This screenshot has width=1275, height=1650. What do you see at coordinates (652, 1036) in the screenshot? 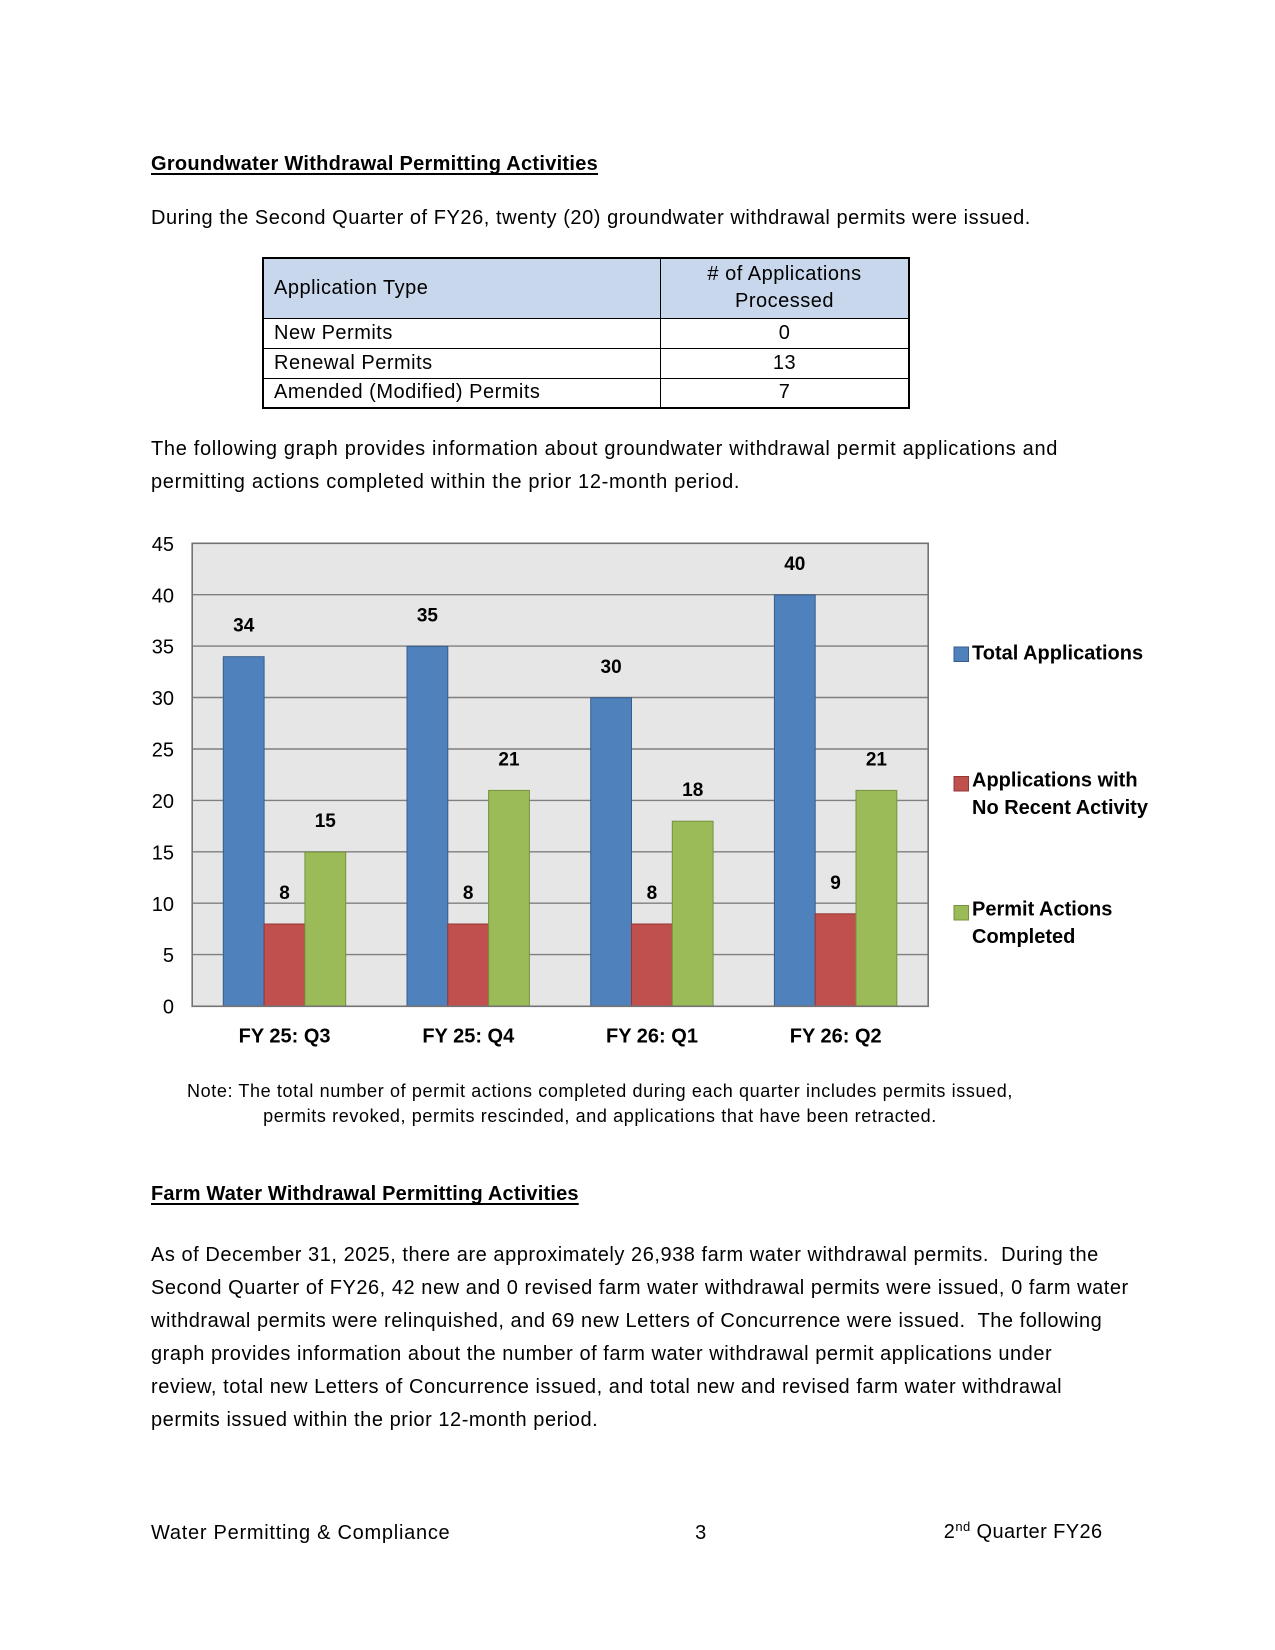
I see `svg-text: FY 26: Q1` at bounding box center [652, 1036].